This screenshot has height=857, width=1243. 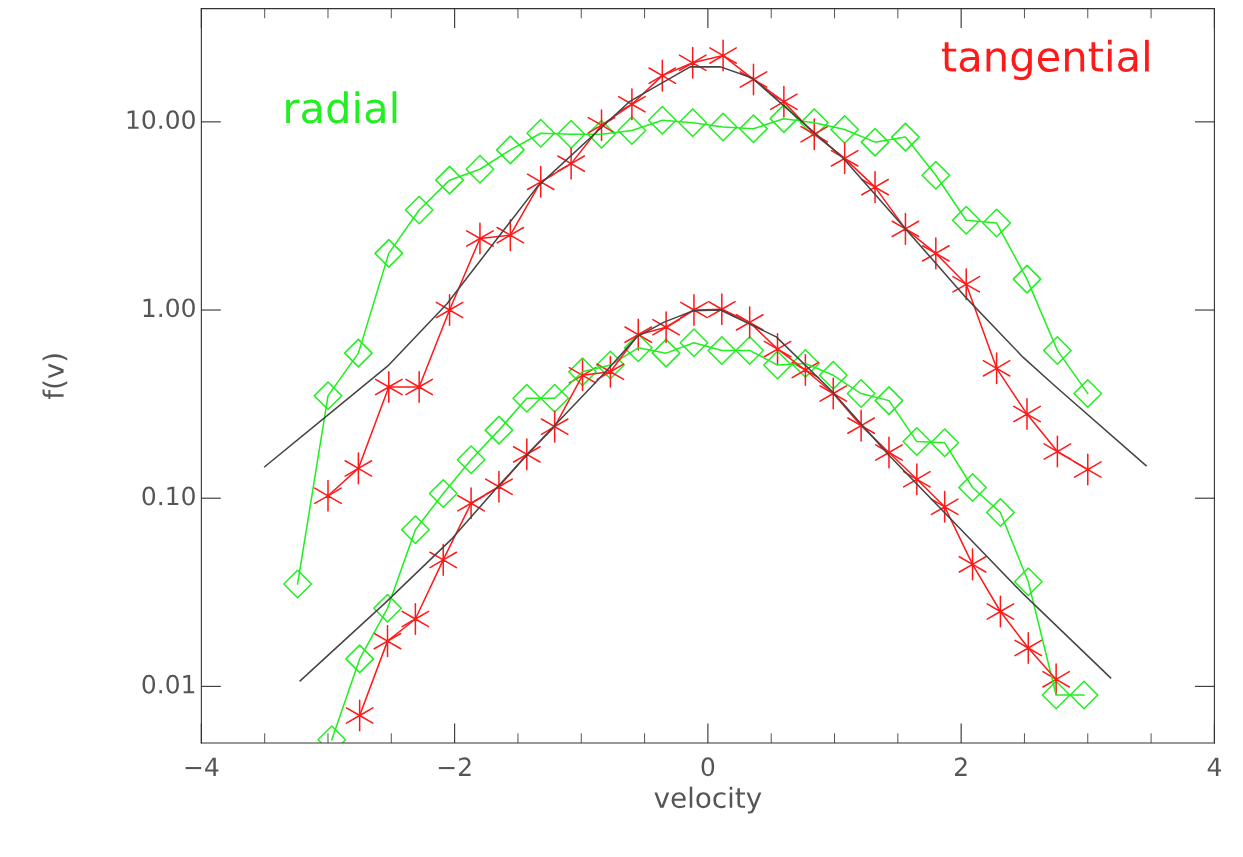 What do you see at coordinates (168, 496) in the screenshot?
I see `y-tick-label: 0.10` at bounding box center [168, 496].